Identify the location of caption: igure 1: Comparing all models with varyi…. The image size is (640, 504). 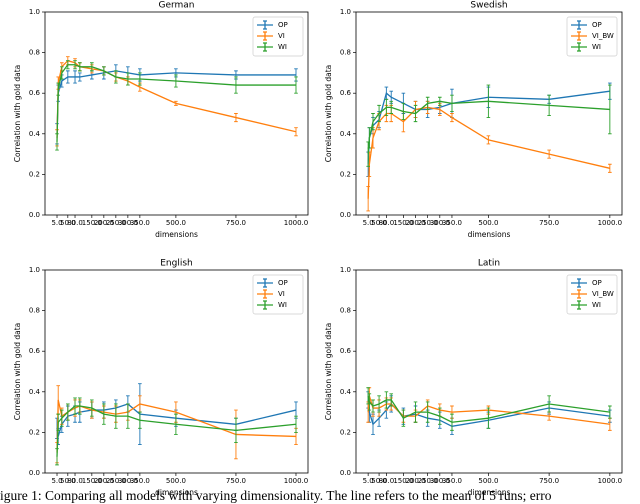
(276, 495).